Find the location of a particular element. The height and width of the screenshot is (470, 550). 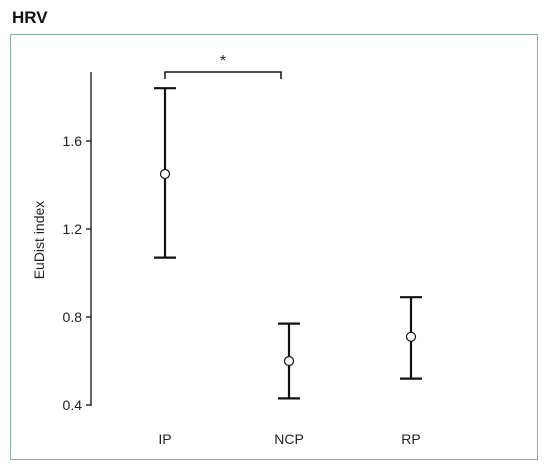

x-ticks: IP NCP RP is located at coordinates (289, 439).